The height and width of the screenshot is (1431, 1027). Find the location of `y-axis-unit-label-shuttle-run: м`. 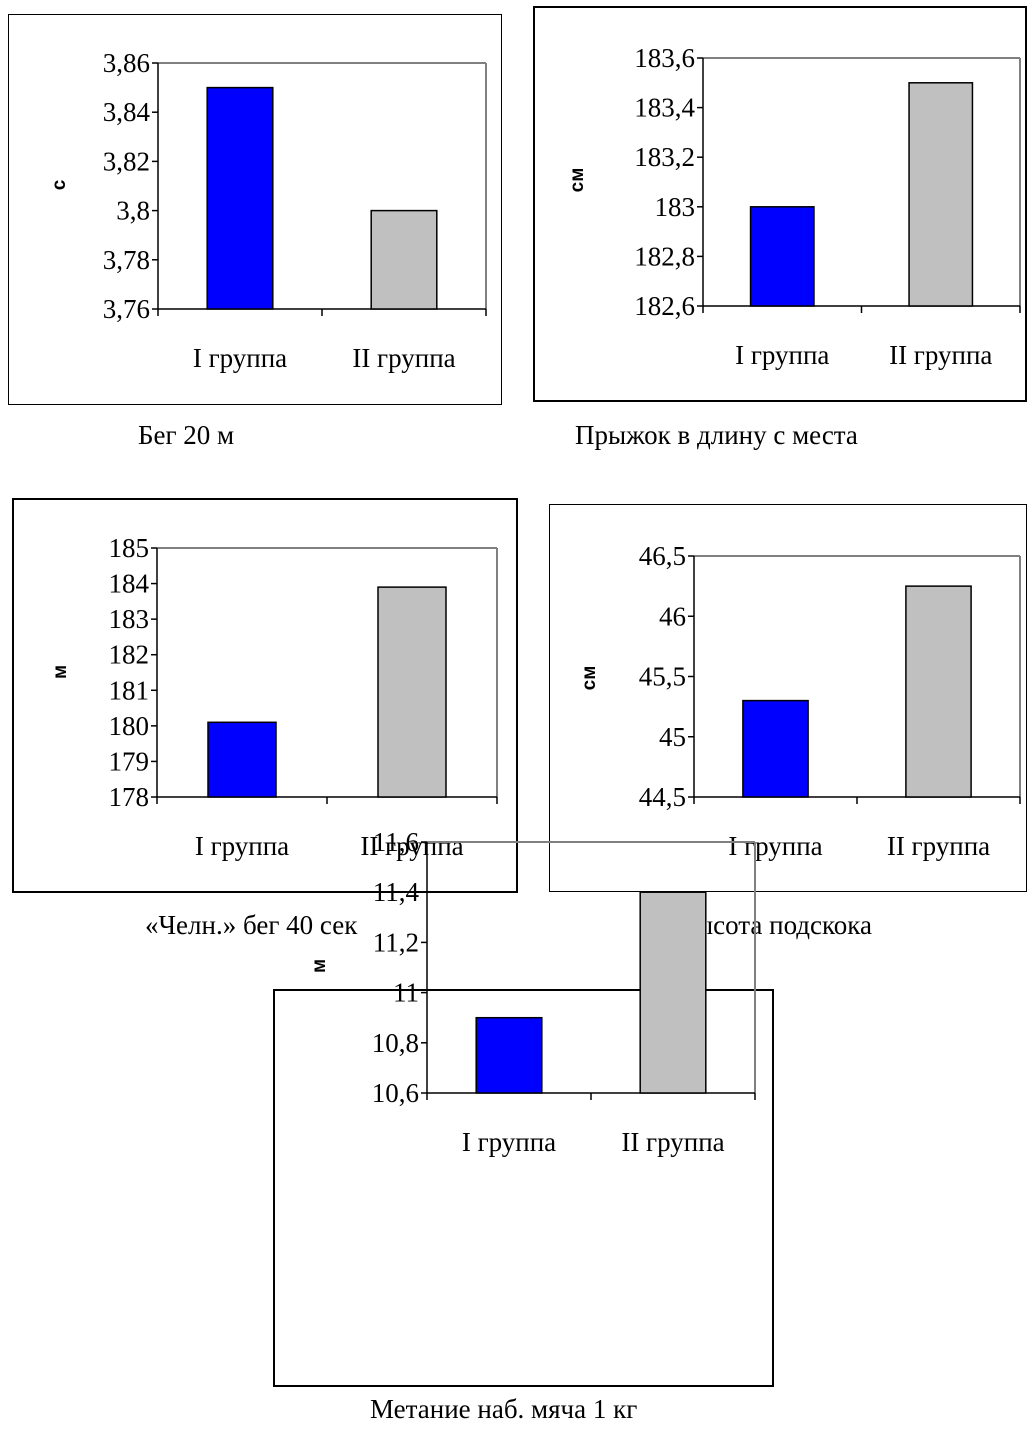

y-axis-unit-label-shuttle-run: м is located at coordinates (60, 672).